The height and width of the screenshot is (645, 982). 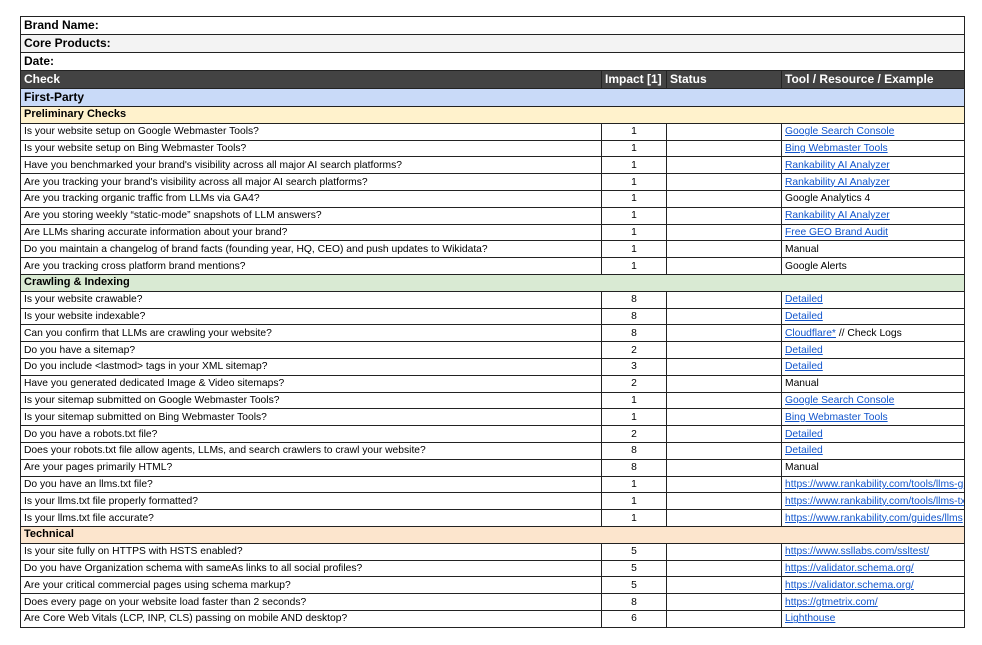 I want to click on resource-link: Lighthouse, so click(x=810, y=619).